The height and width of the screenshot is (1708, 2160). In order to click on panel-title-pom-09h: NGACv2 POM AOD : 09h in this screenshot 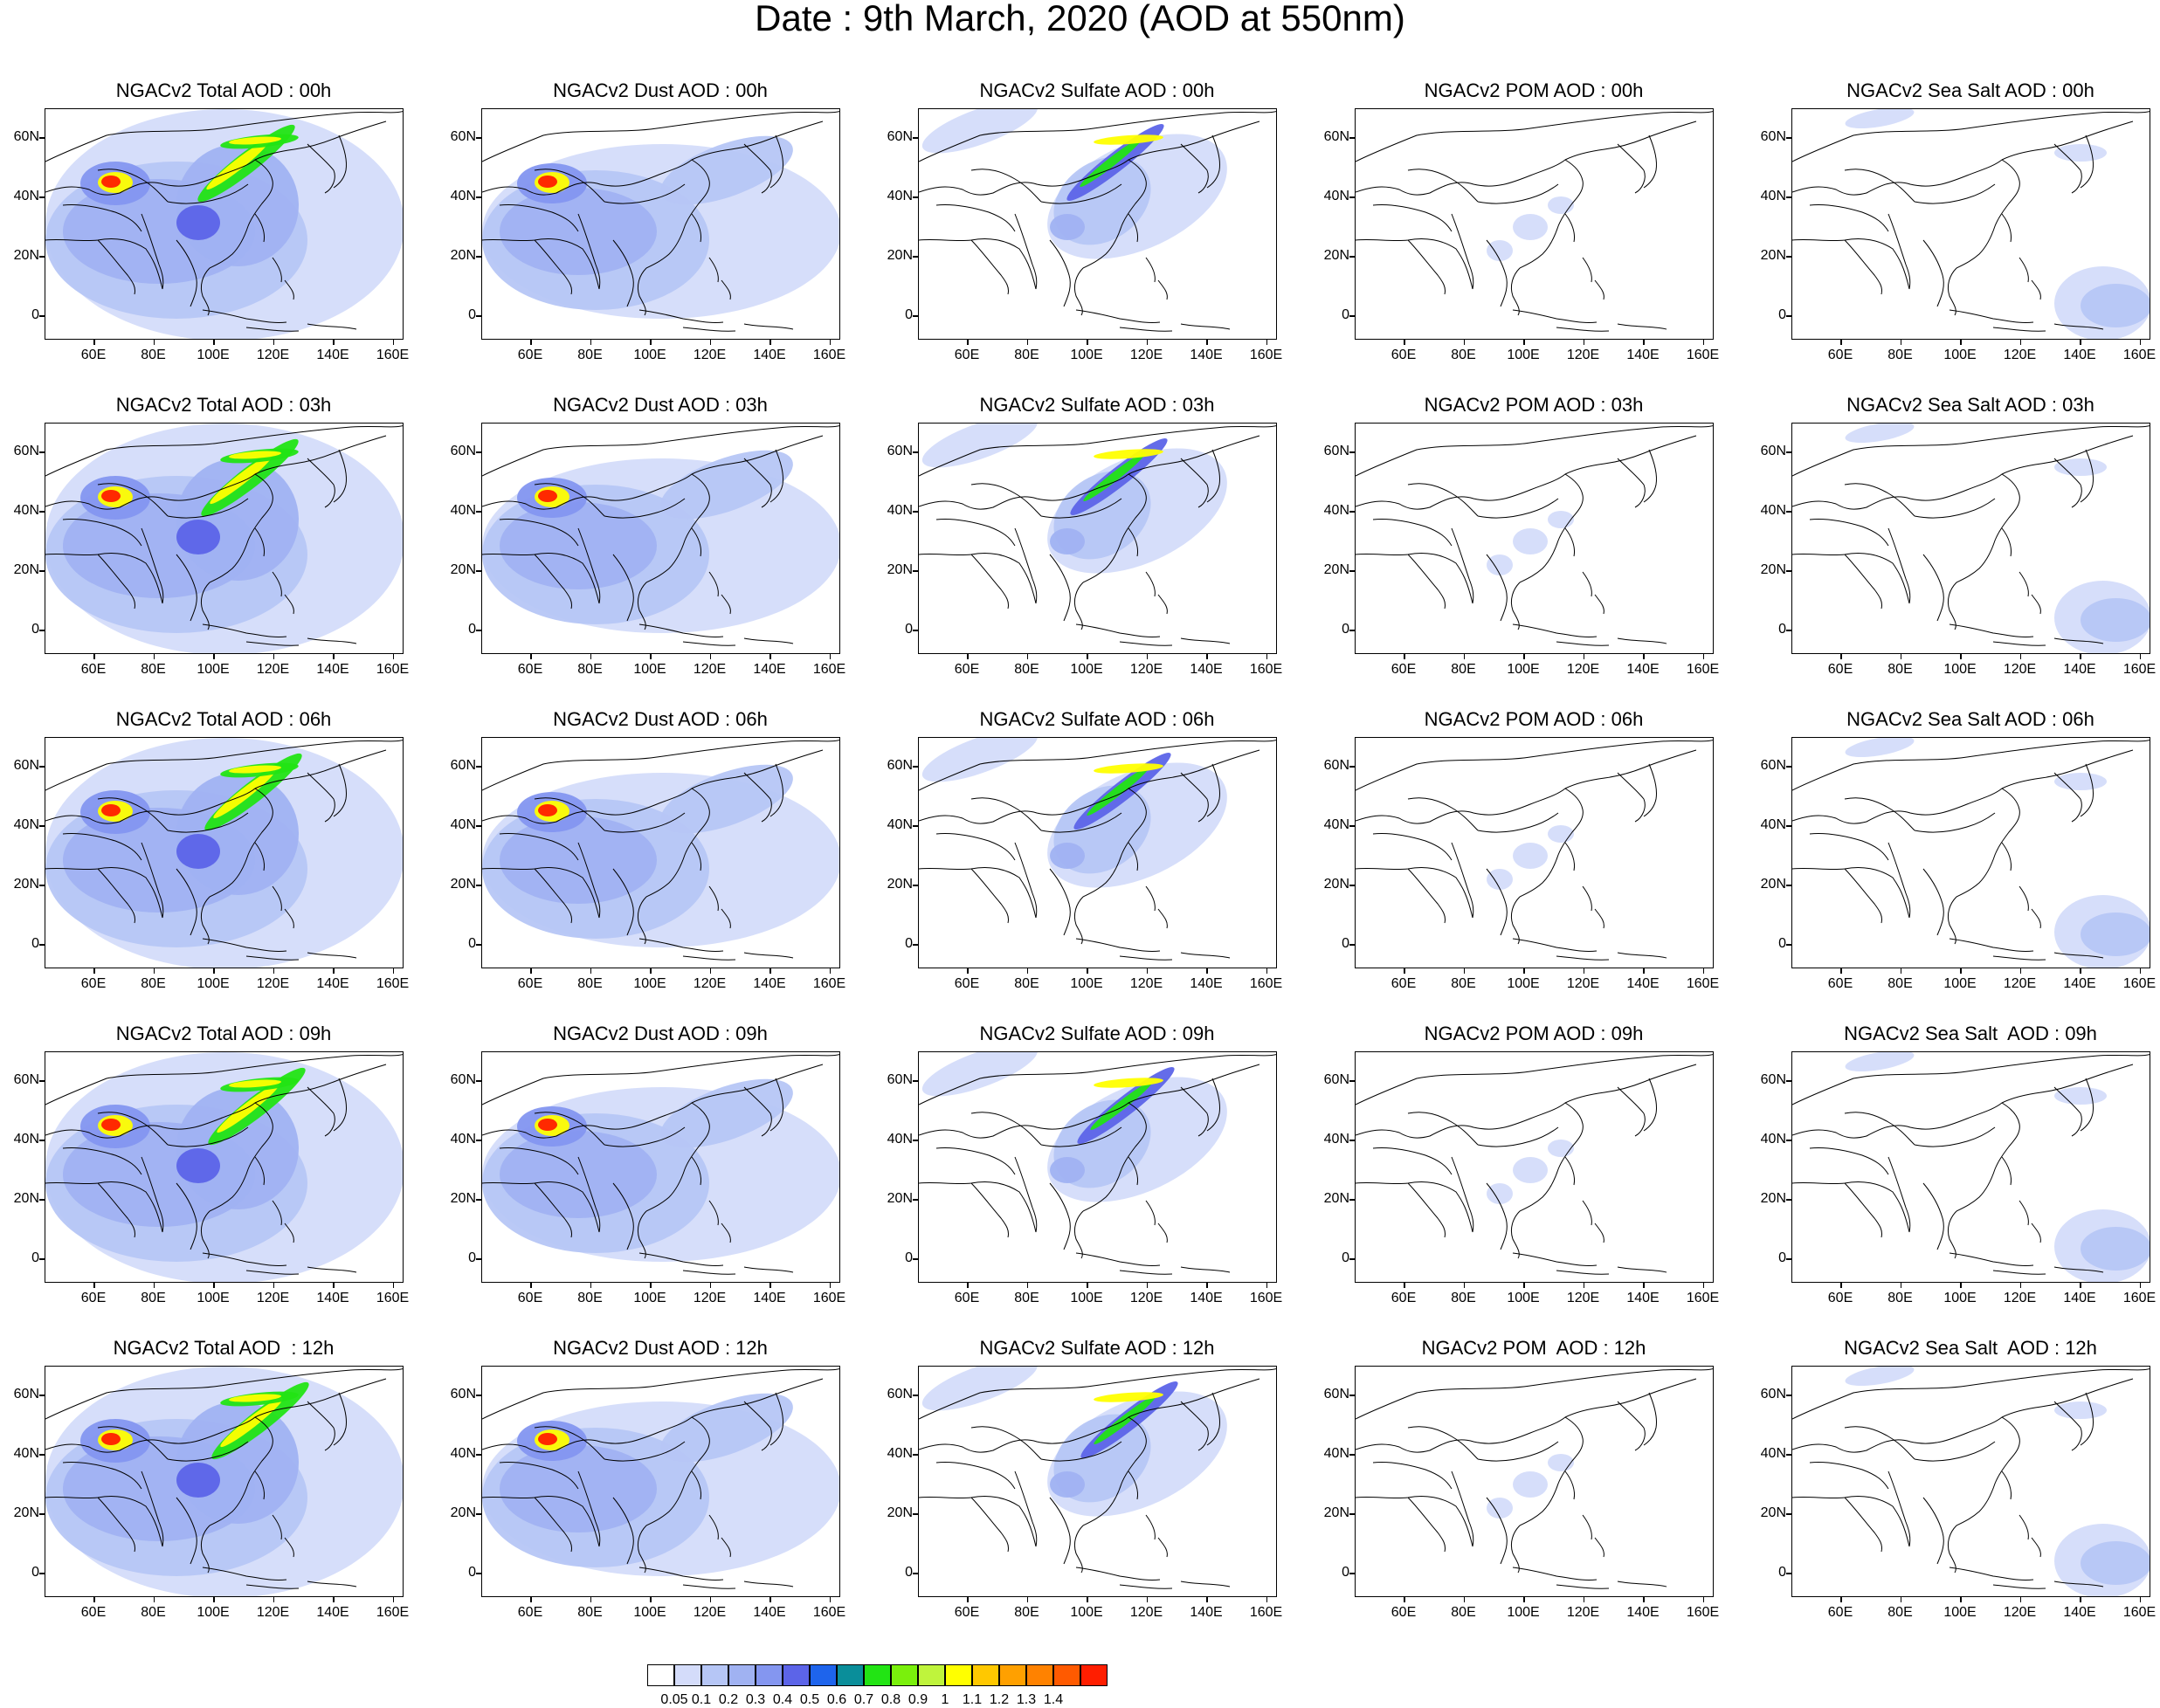, I will do `click(1534, 1033)`.